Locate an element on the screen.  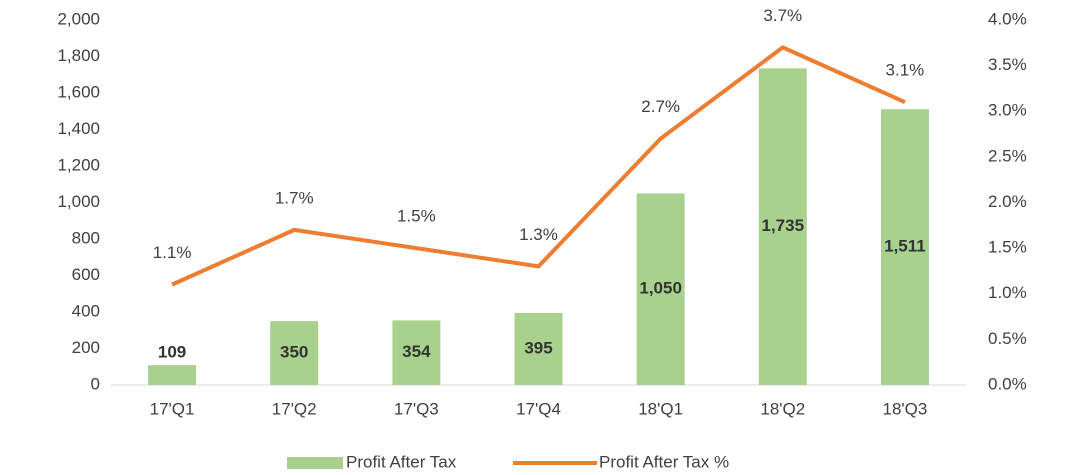
x-tick-label: 17'Q3 is located at coordinates (416, 408).